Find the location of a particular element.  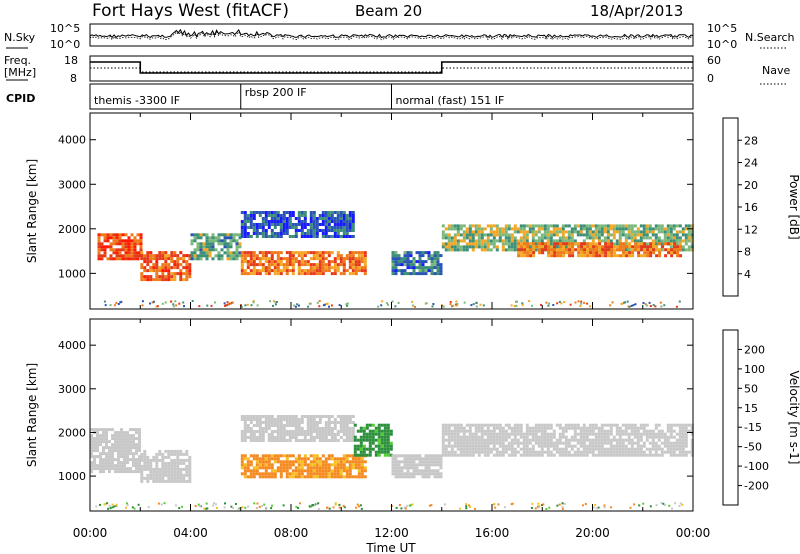

y-tick-label: 4000 is located at coordinates (72, 345).